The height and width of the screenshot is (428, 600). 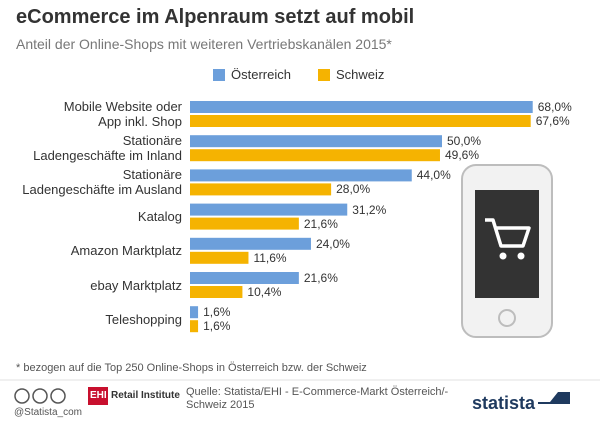 I want to click on brand: statista, so click(x=504, y=403).